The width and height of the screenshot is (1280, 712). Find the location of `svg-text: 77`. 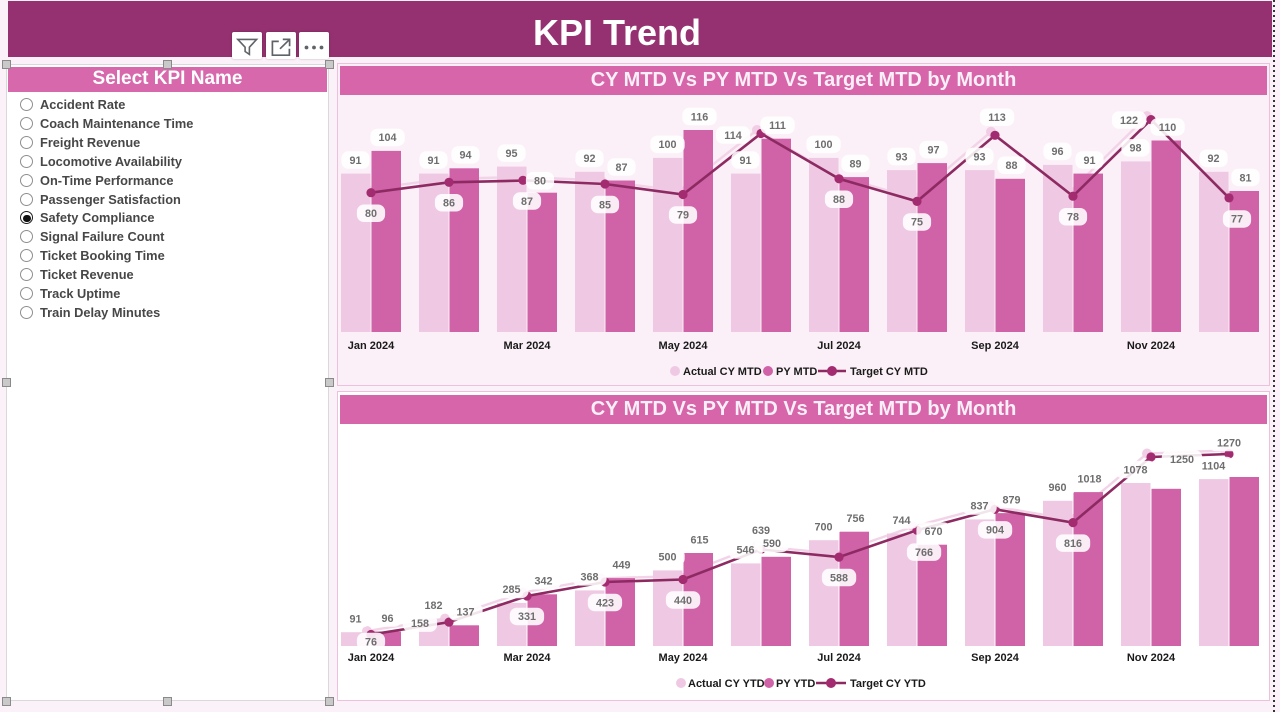

svg-text: 77 is located at coordinates (1237, 220).